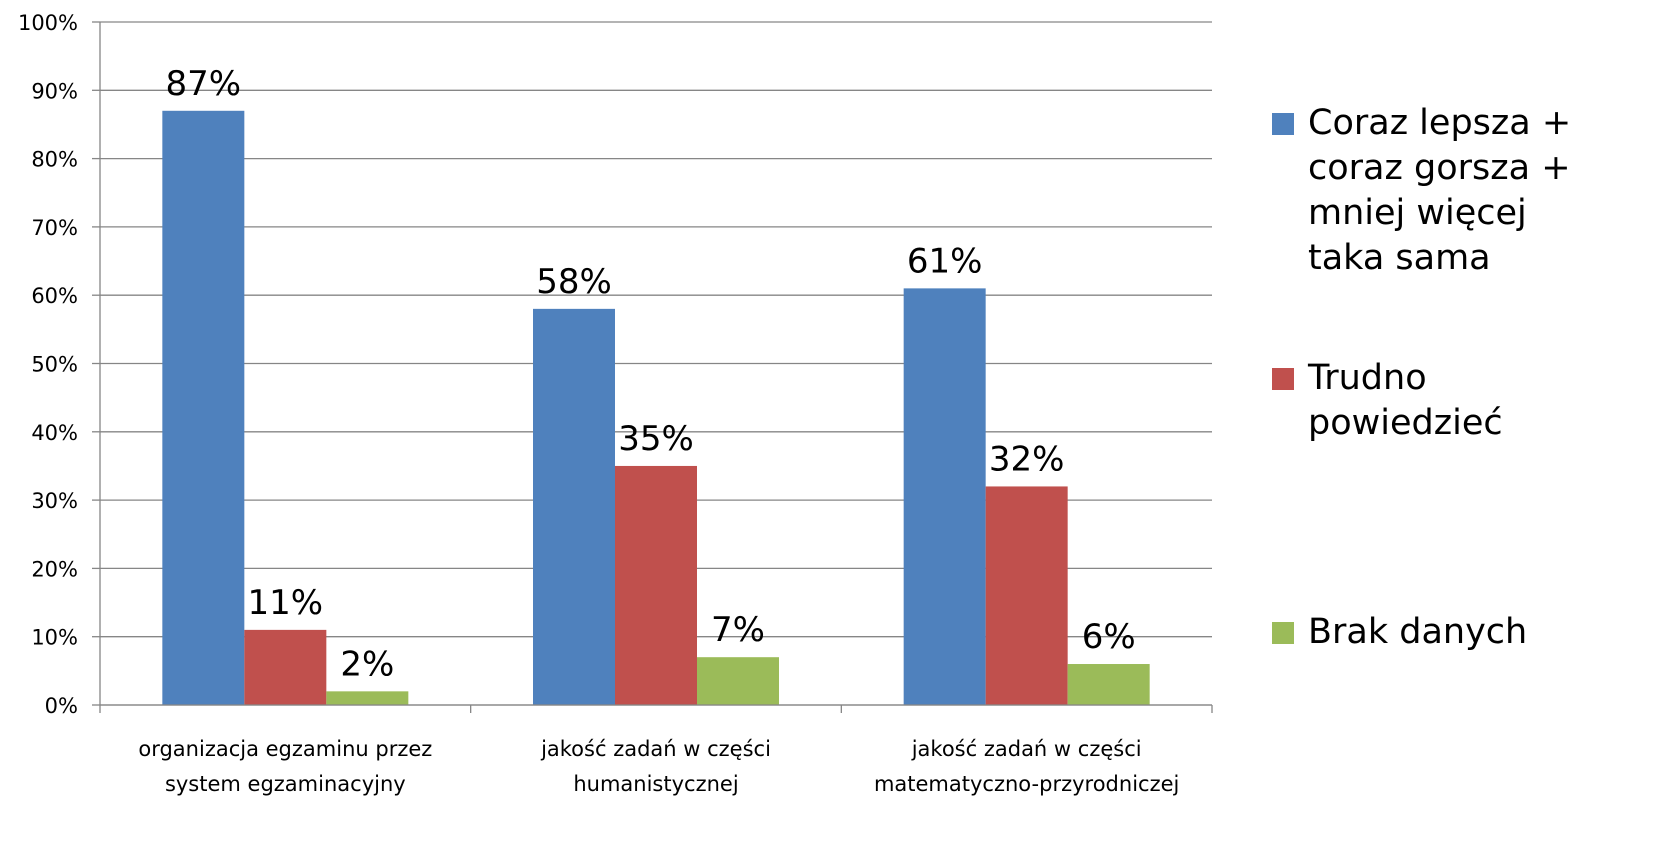  I want to click on legend-entry: Brak danych, so click(1462, 632).